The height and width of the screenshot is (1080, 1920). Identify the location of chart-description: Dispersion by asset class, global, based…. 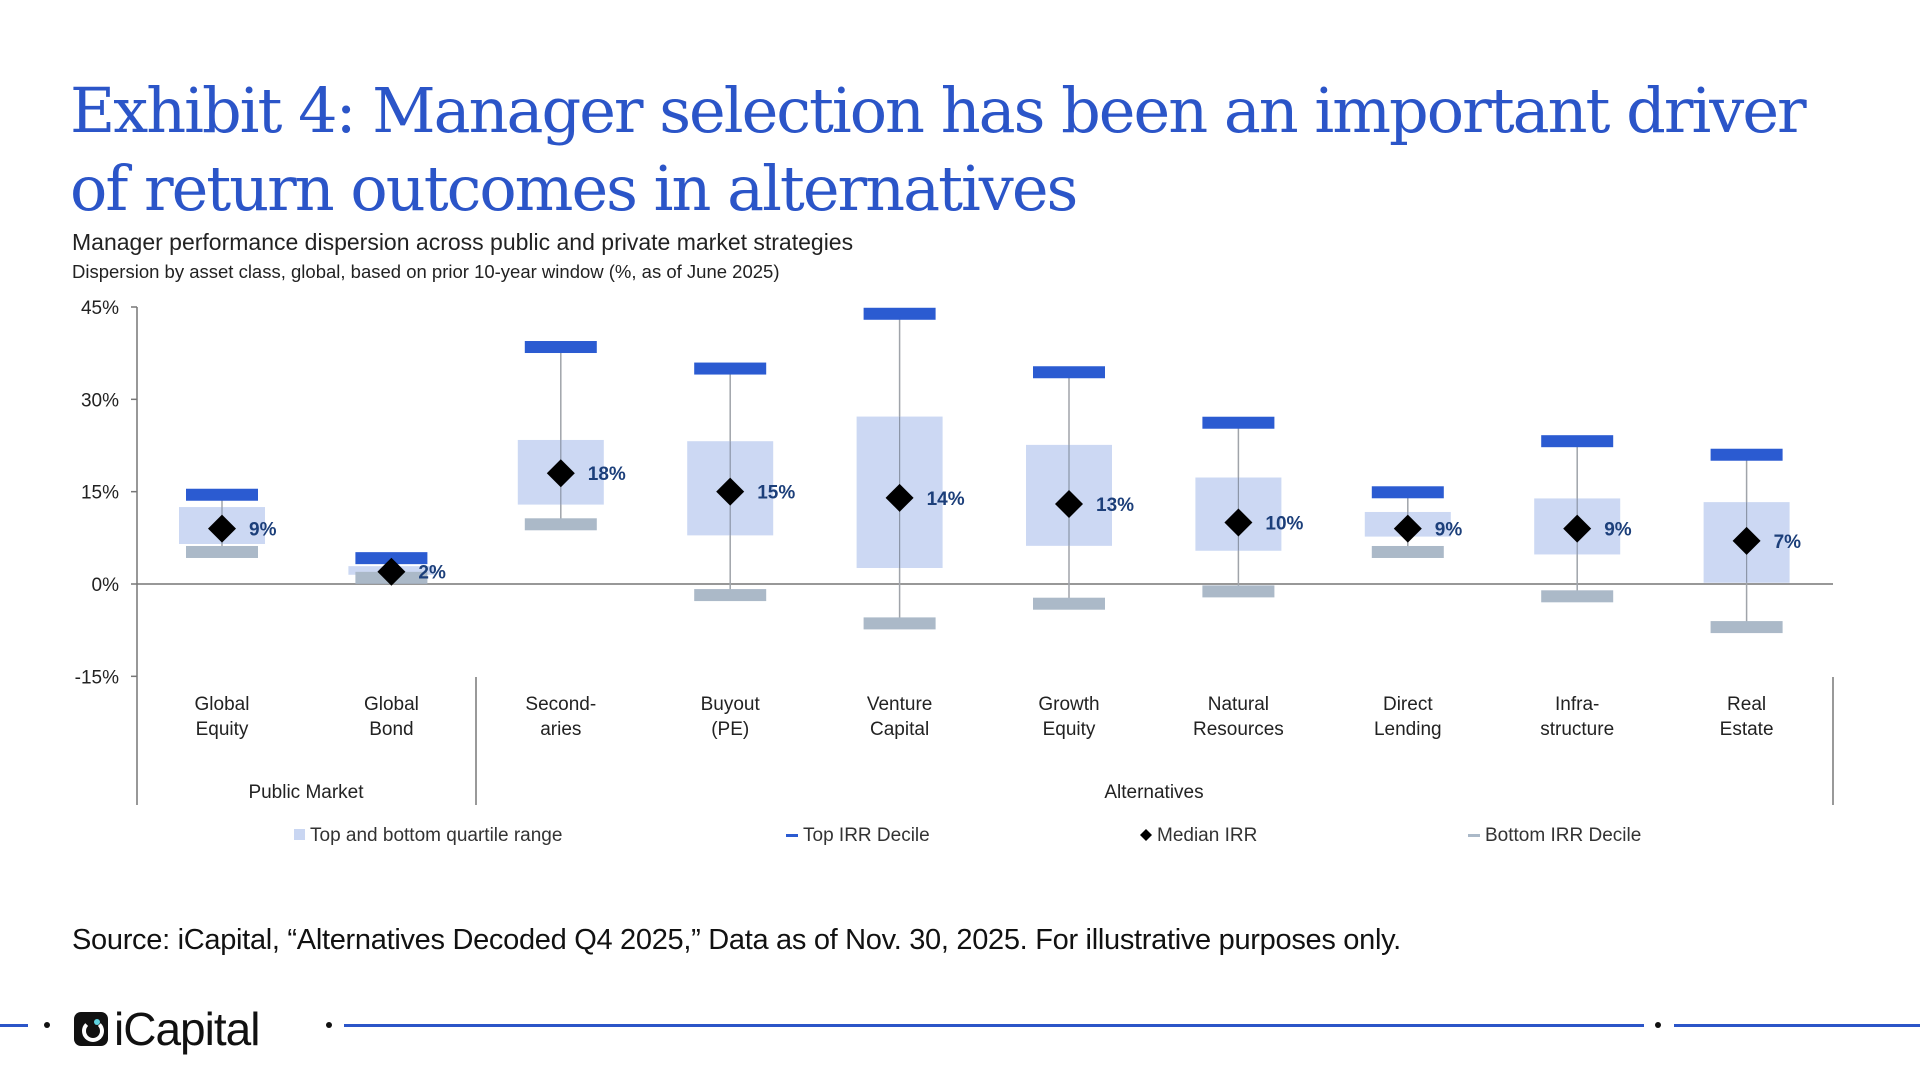
(426, 271).